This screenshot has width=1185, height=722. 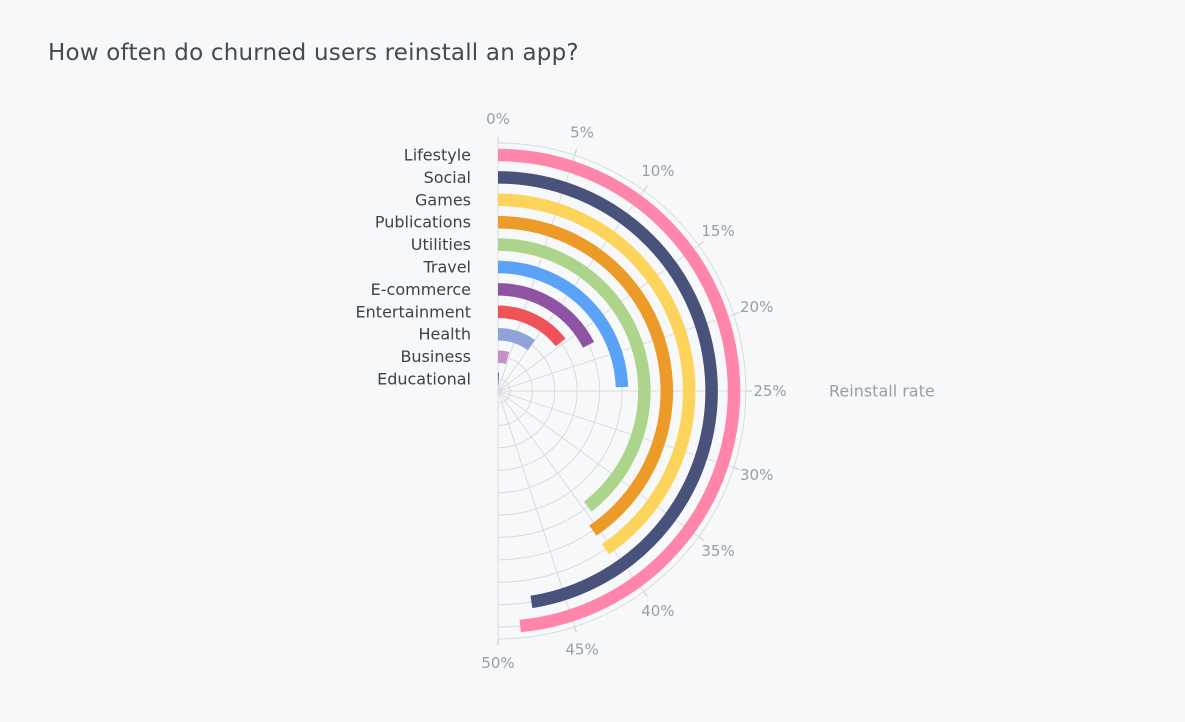 What do you see at coordinates (717, 231) in the screenshot?
I see `tick-label: 15%` at bounding box center [717, 231].